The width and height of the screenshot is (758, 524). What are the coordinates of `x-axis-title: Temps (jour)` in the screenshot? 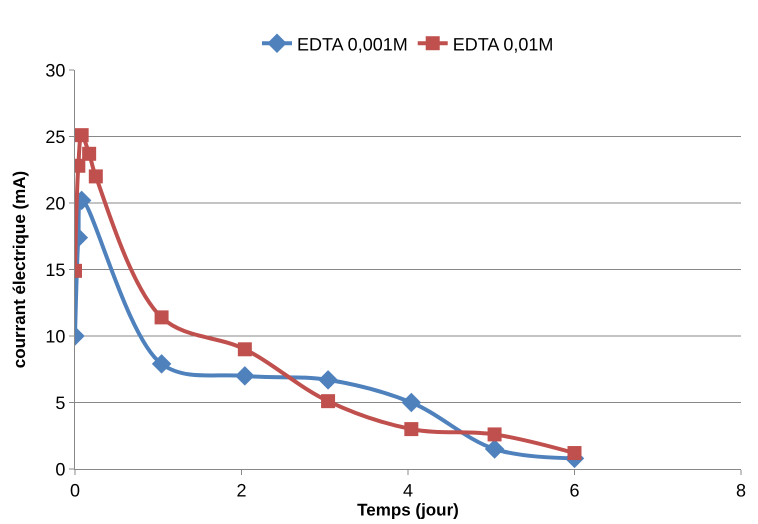 It's located at (408, 510).